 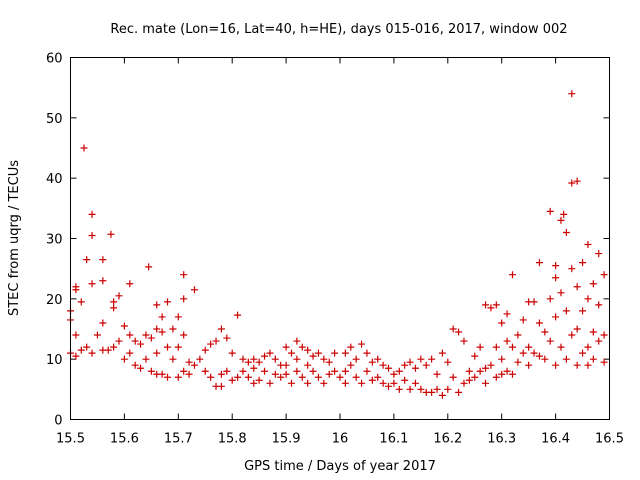 I want to click on y-tick-labels: 0 10 20 30 40 50 60, so click(x=54, y=240).